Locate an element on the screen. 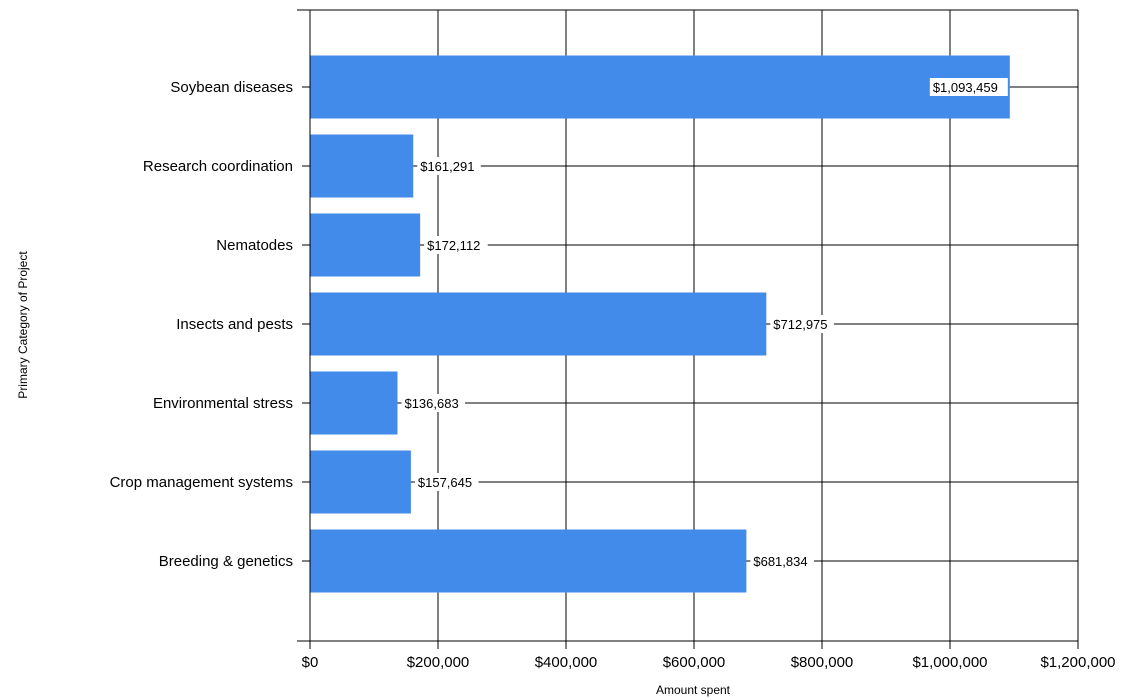 Image resolution: width=1124 pixels, height=700 pixels. x-tick-label: $200,000 is located at coordinates (438, 662).